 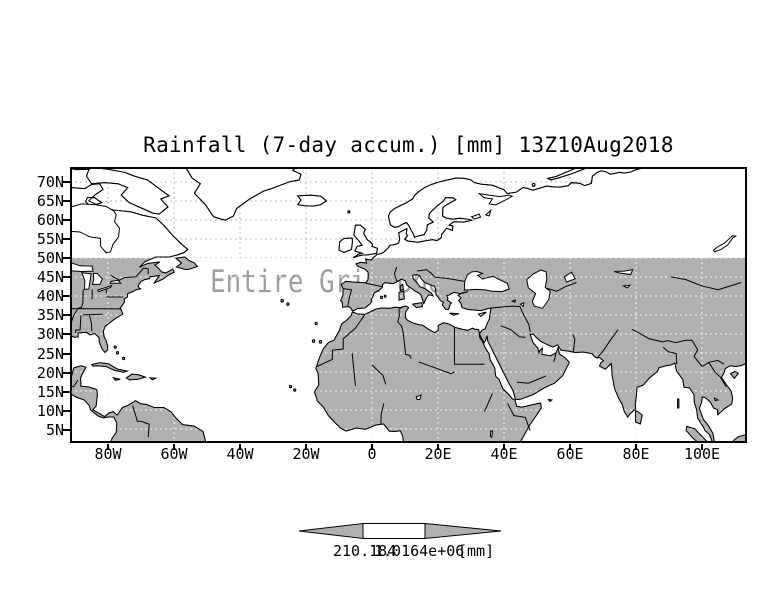 What do you see at coordinates (636, 454) in the screenshot?
I see `lon-tick-label: 80E` at bounding box center [636, 454].